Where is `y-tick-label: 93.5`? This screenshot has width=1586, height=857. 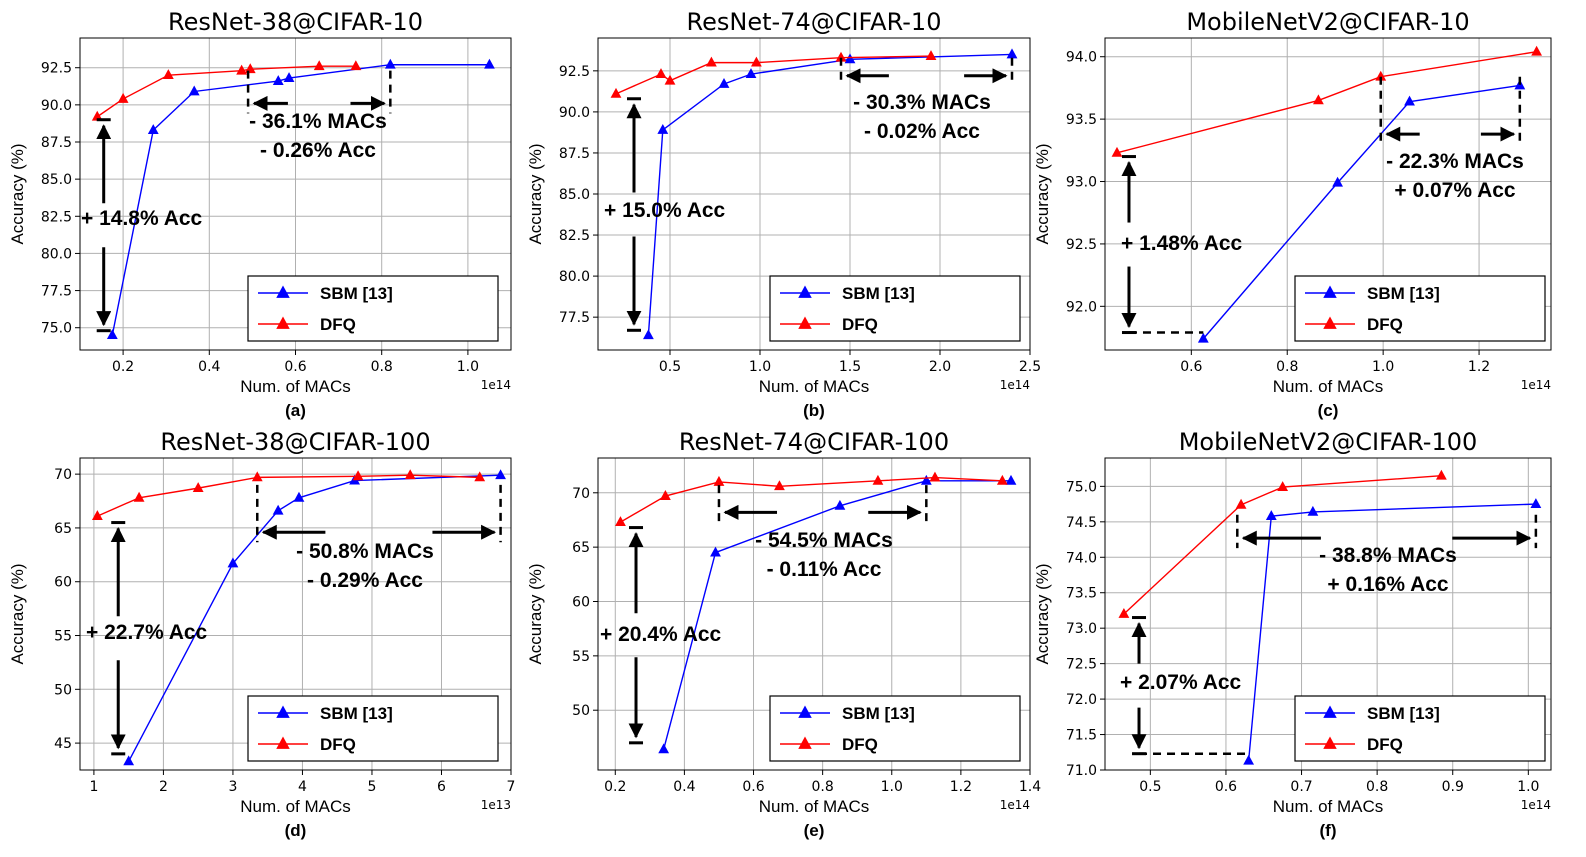 y-tick-label: 93.5 is located at coordinates (1081, 120).